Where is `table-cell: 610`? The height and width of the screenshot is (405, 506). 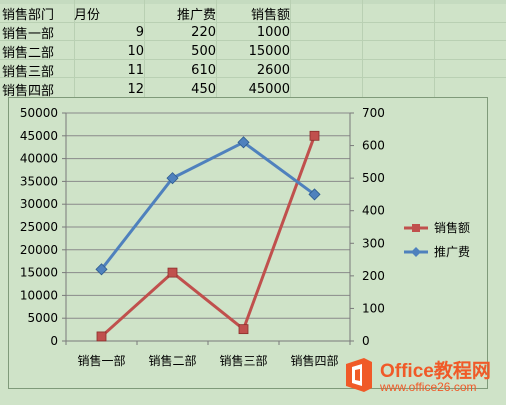 table-cell: 610 is located at coordinates (203, 70).